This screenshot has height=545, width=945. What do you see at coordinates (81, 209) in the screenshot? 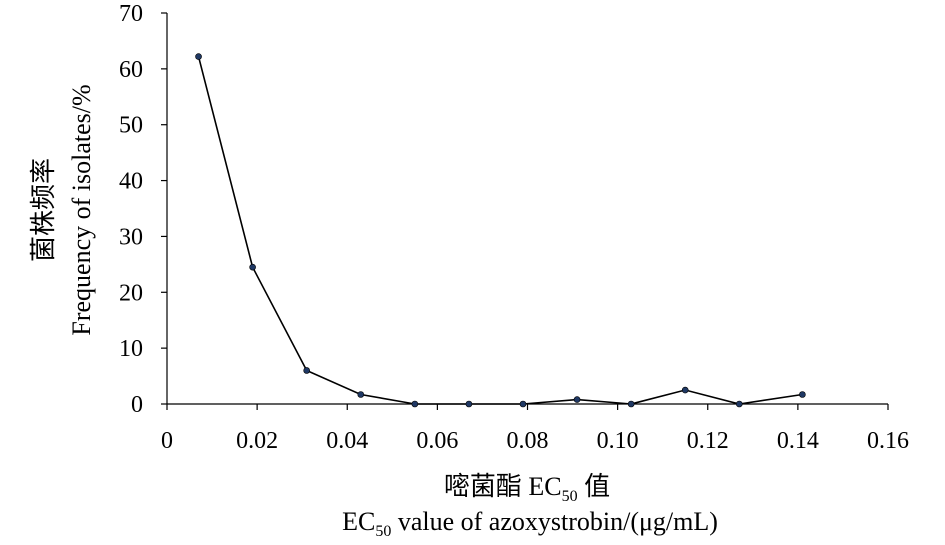
I see `y-axis-label-en: Frequency of isolates/%` at bounding box center [81, 209].